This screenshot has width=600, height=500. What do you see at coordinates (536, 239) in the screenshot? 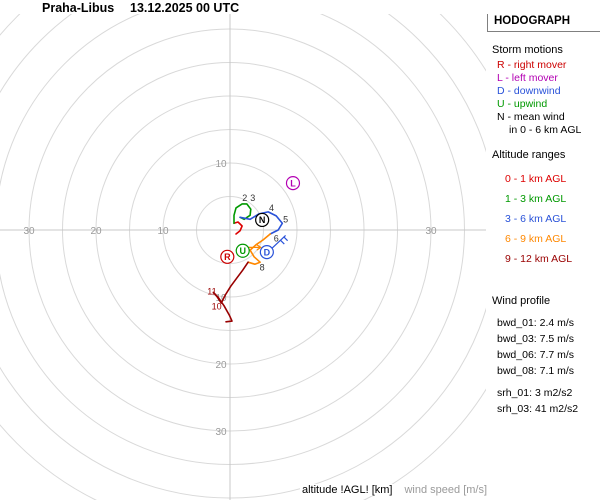
I see `altitude-range-item: 6 - 9 km AGL` at bounding box center [536, 239].